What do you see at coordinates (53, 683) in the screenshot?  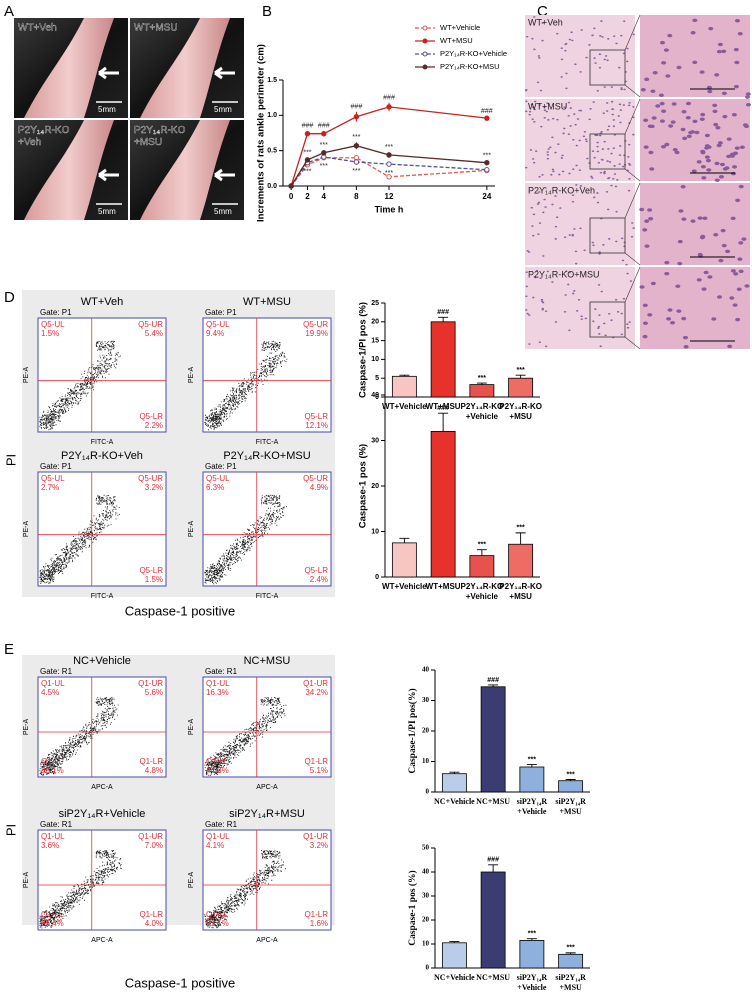 I see `quadrant-name: Q1-UL` at bounding box center [53, 683].